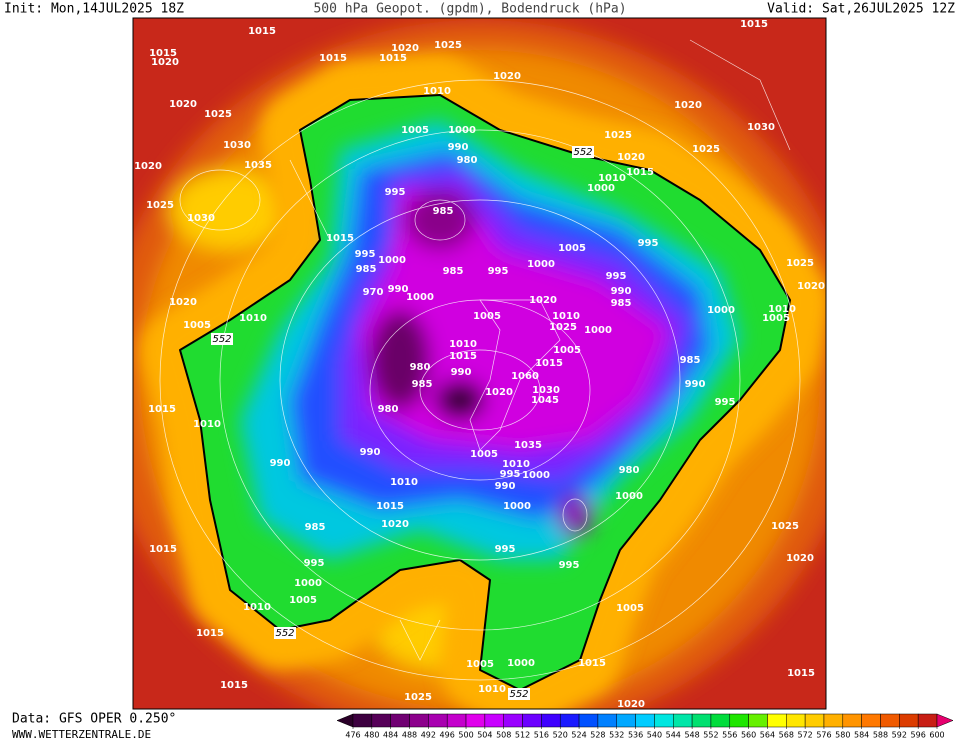 The height and width of the screenshot is (741, 959). Describe the element at coordinates (94, 719) in the screenshot. I see `data-source: Data: GFS OPER 0.250°` at that location.